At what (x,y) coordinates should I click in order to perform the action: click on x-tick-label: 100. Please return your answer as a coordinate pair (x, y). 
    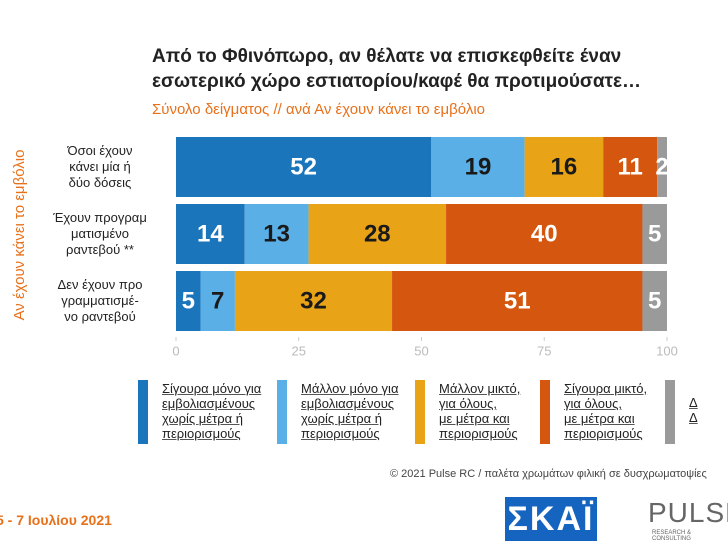
    Looking at the image, I should click on (667, 350).